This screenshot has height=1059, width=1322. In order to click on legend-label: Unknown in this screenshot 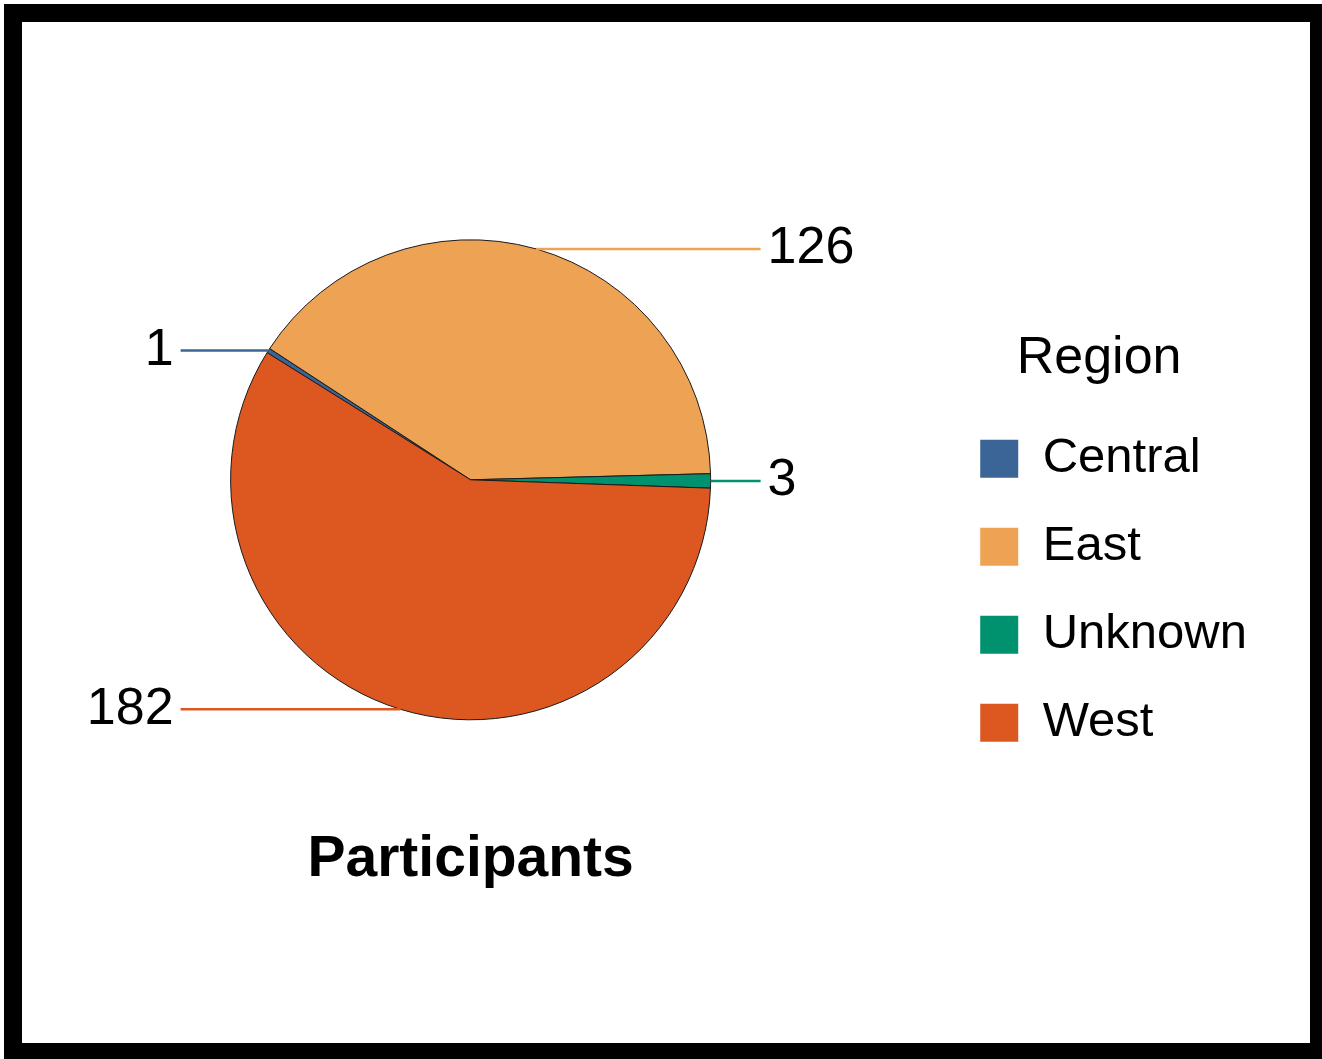, I will do `click(1144, 631)`.